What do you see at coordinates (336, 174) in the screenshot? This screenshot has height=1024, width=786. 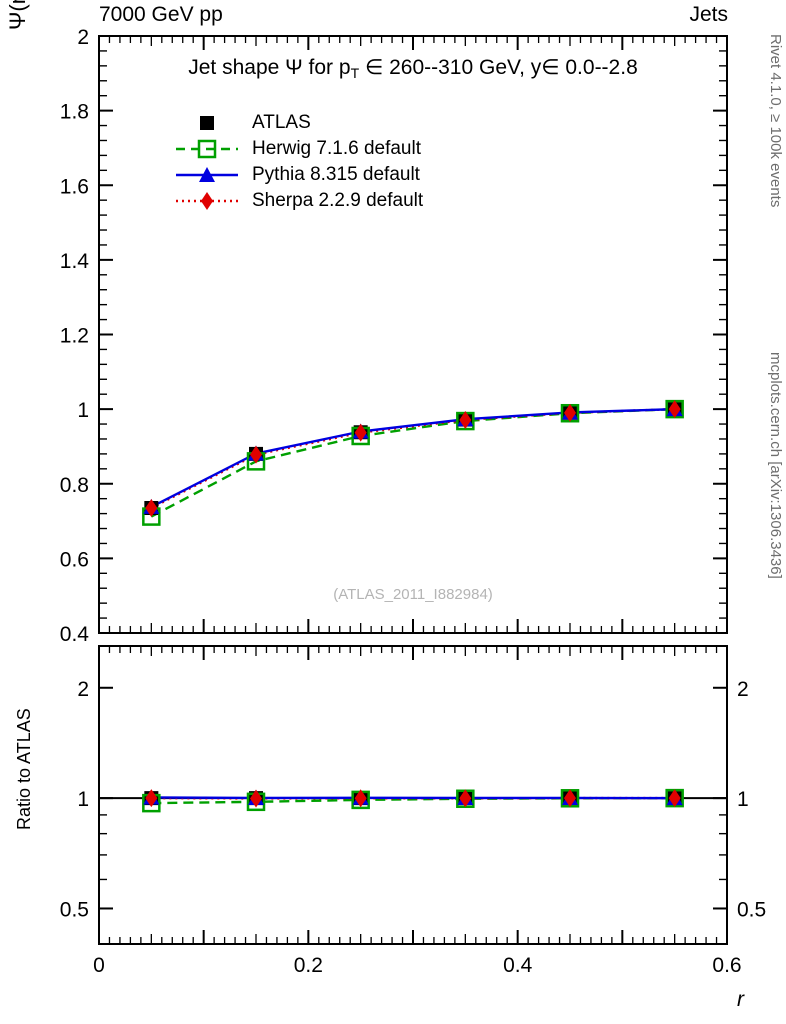 I see `legend-label: Pythia 8.315 default` at bounding box center [336, 174].